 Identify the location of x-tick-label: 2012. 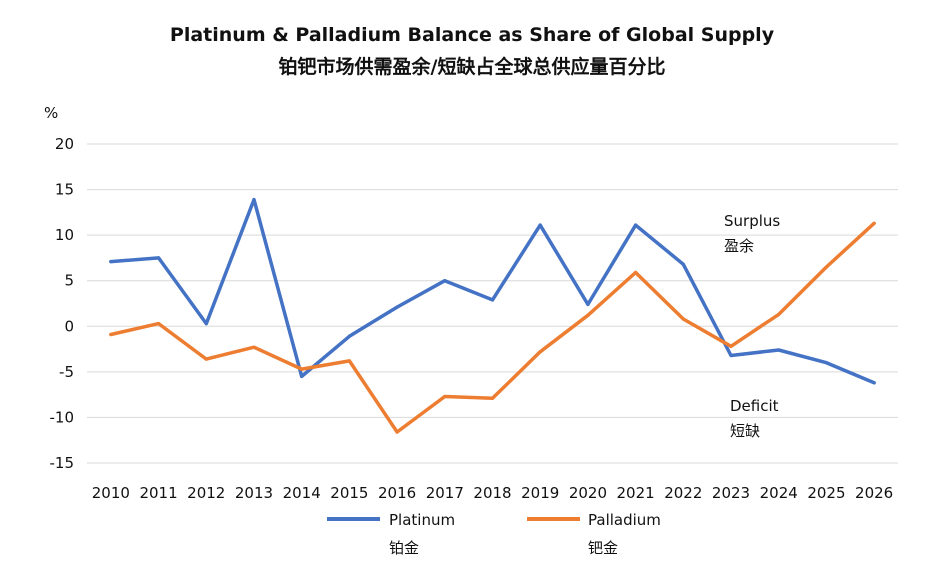
(206, 493).